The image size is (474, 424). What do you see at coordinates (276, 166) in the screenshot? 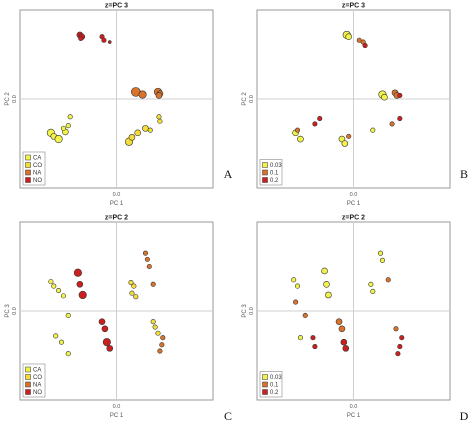
I see `legend-entry: 0.03` at bounding box center [276, 166].